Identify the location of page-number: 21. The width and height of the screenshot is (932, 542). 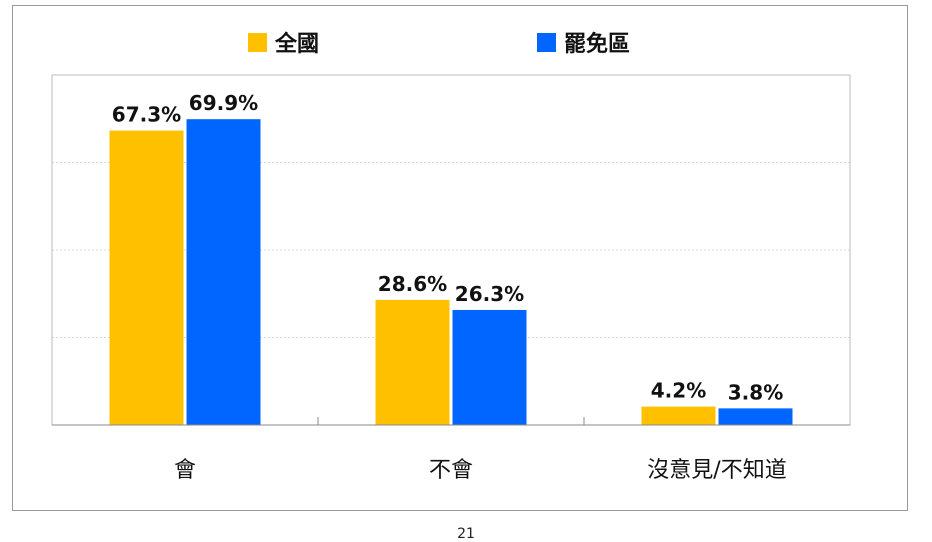
(466, 534).